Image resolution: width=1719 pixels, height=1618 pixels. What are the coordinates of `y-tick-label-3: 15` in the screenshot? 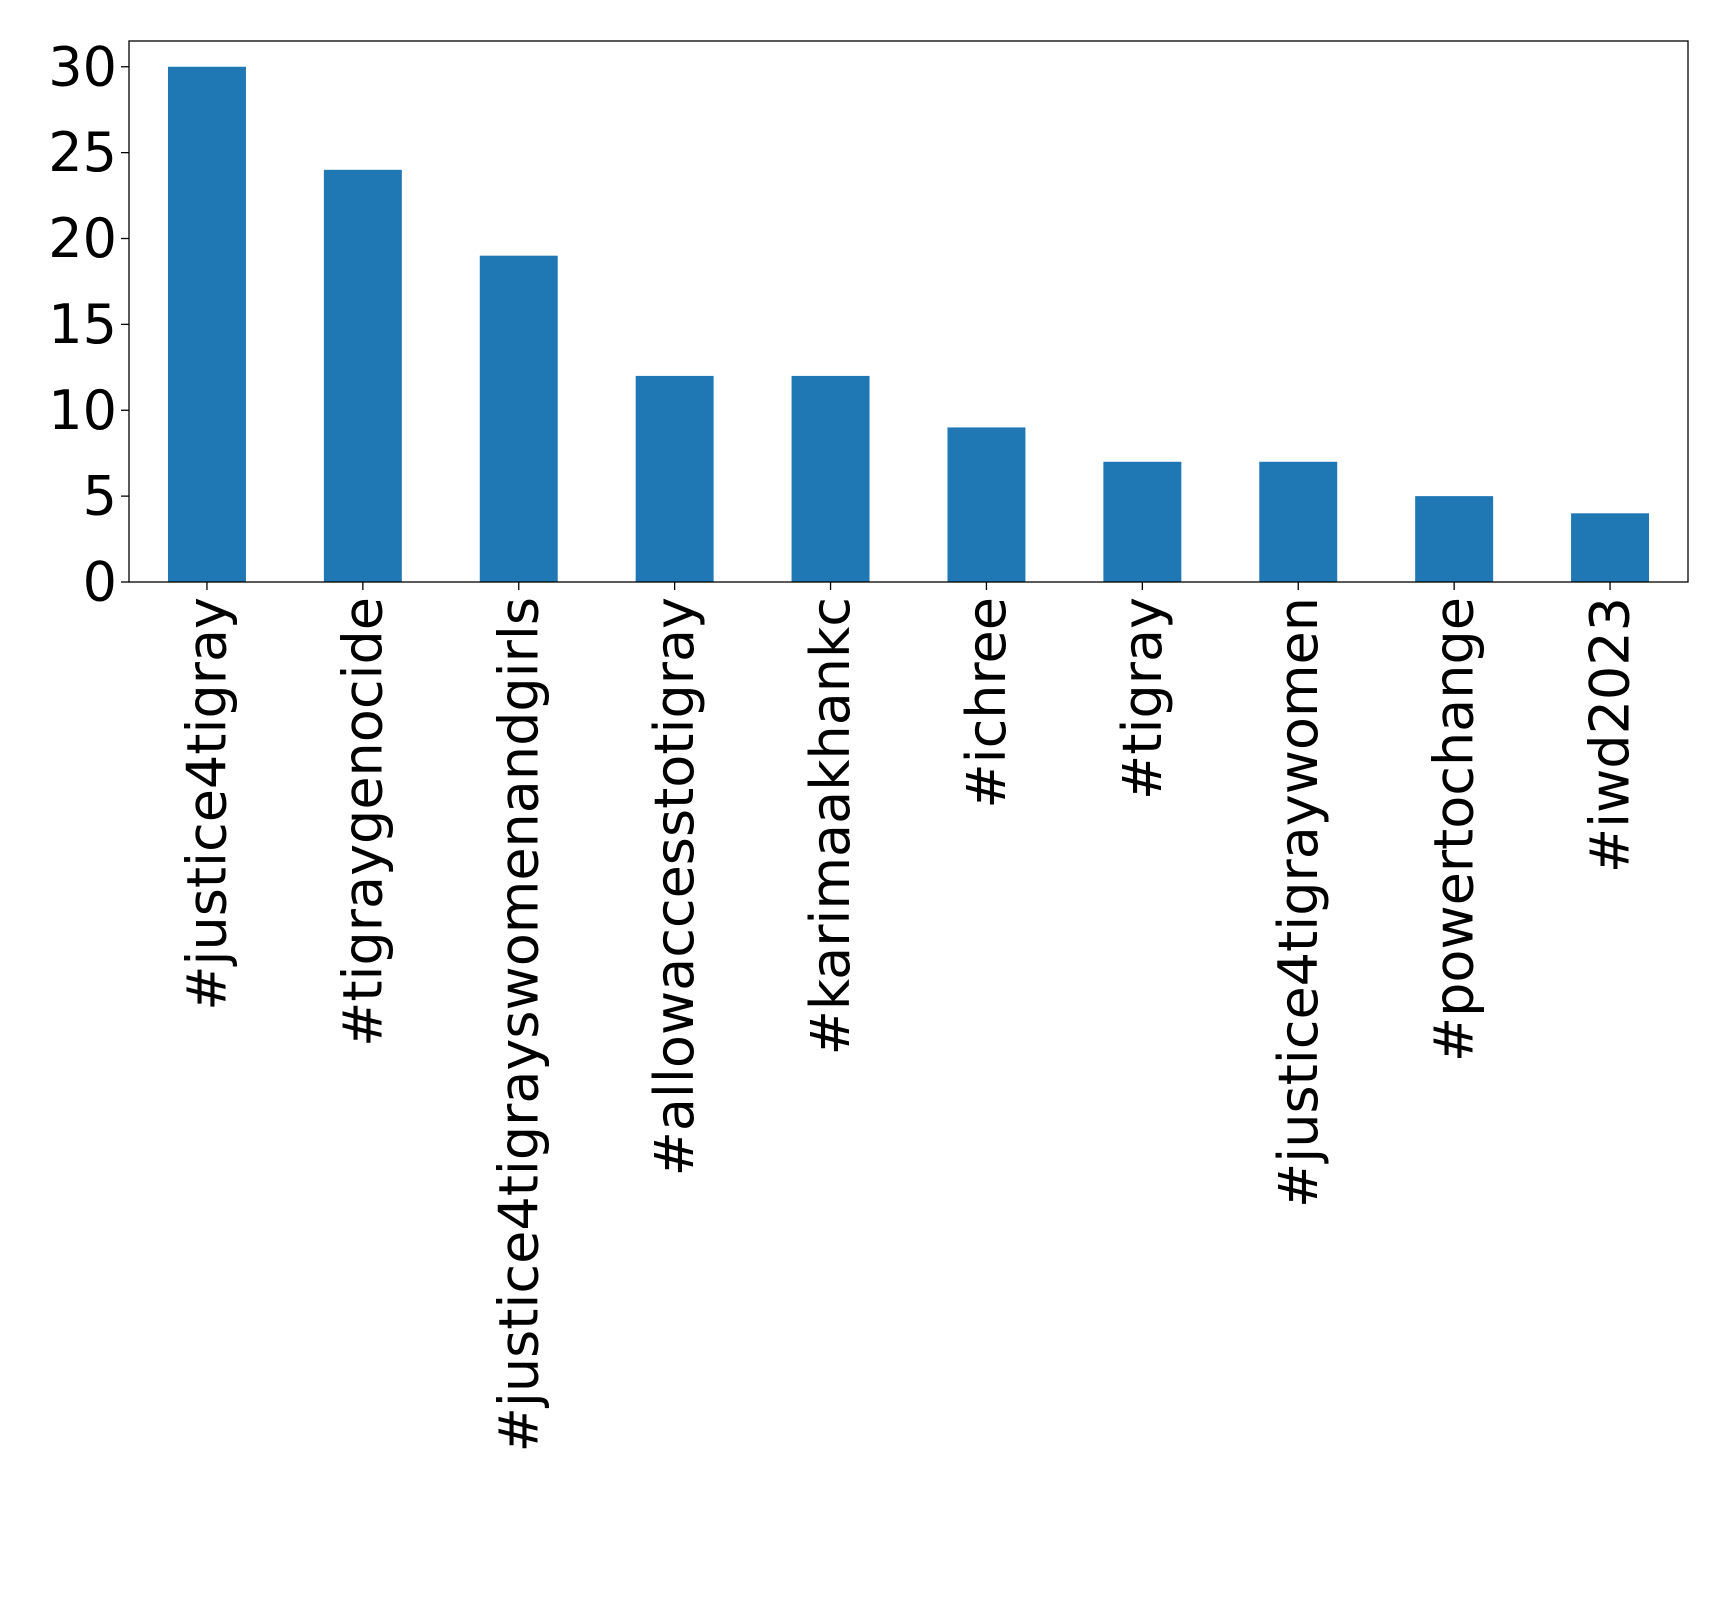 It's located at (82, 324).